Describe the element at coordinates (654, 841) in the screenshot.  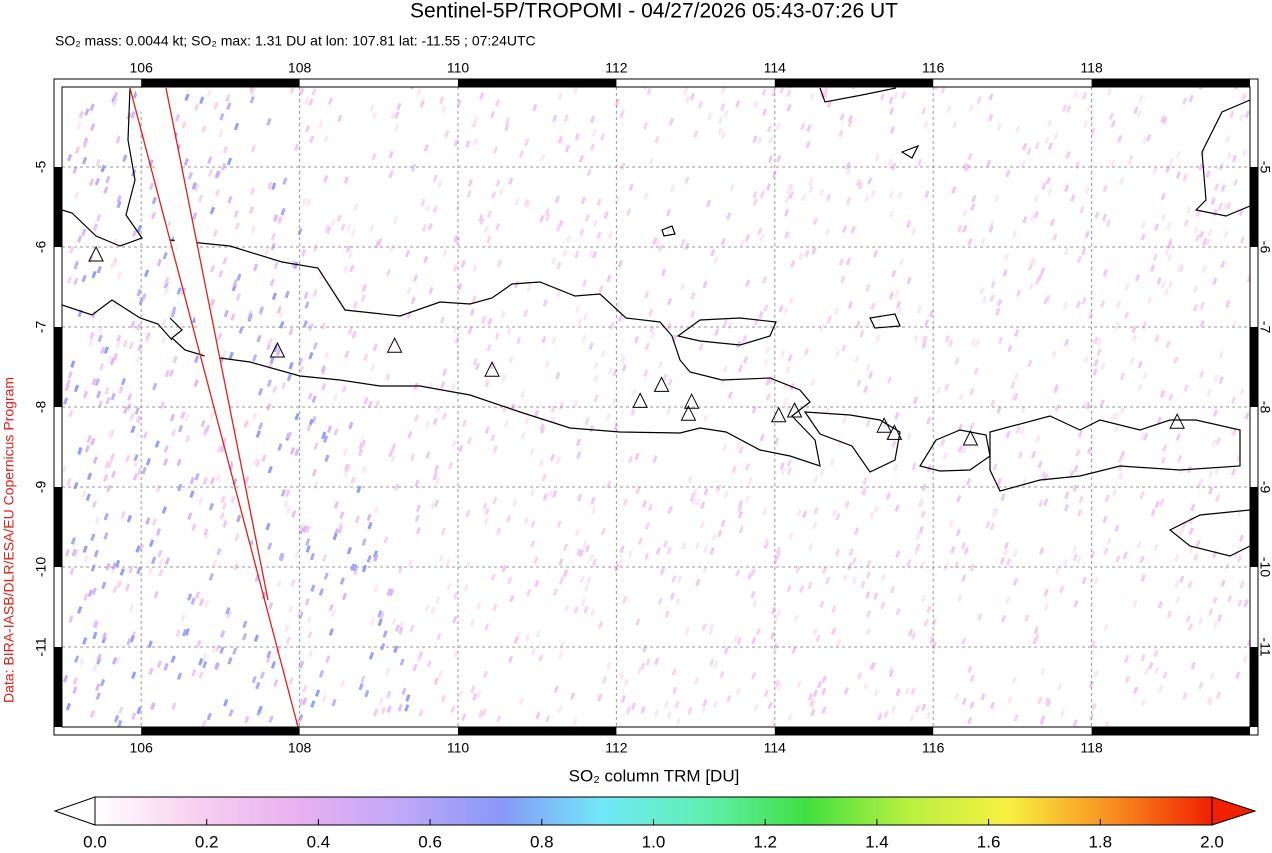
I see `colorbar-tick-label: 1.0` at that location.